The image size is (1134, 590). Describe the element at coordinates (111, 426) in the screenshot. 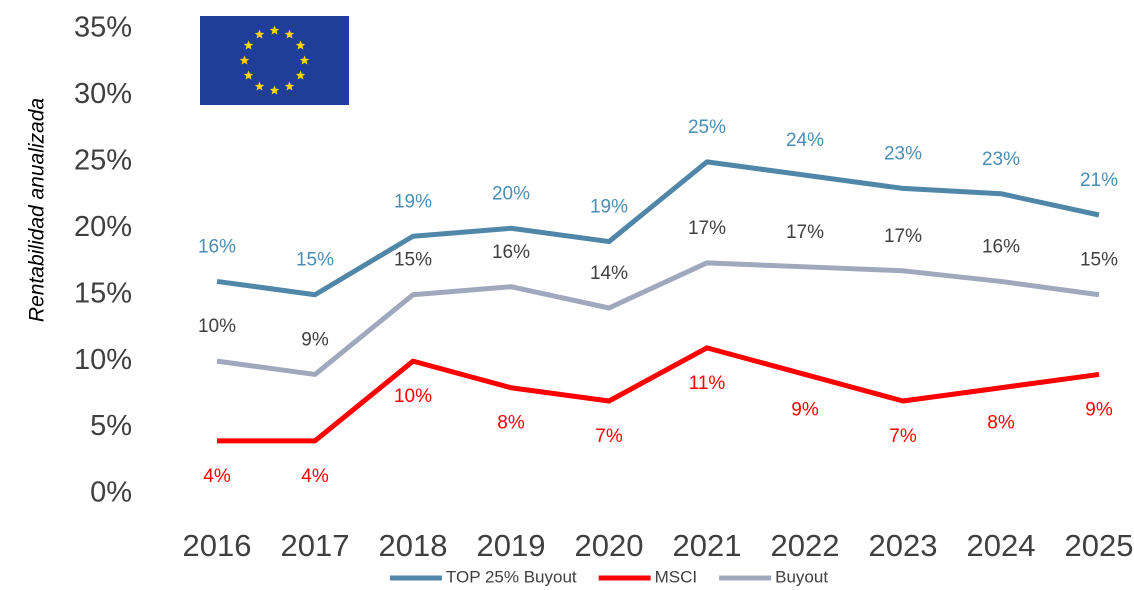

I see `y-tick-label: 5%` at that location.